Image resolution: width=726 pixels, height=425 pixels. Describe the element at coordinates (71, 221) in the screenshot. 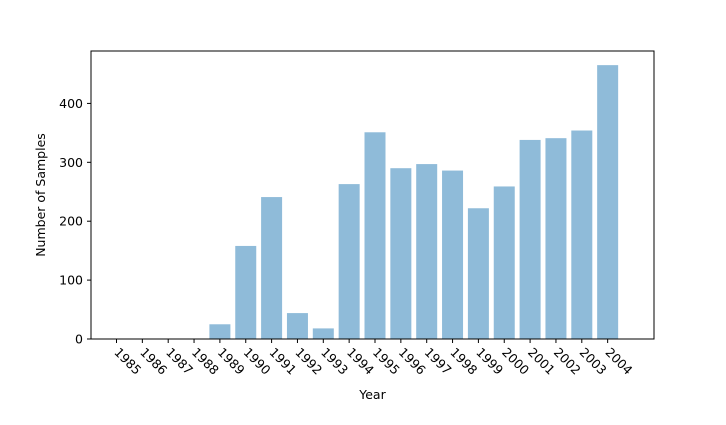

I see `y-tick-label: 200` at that location.